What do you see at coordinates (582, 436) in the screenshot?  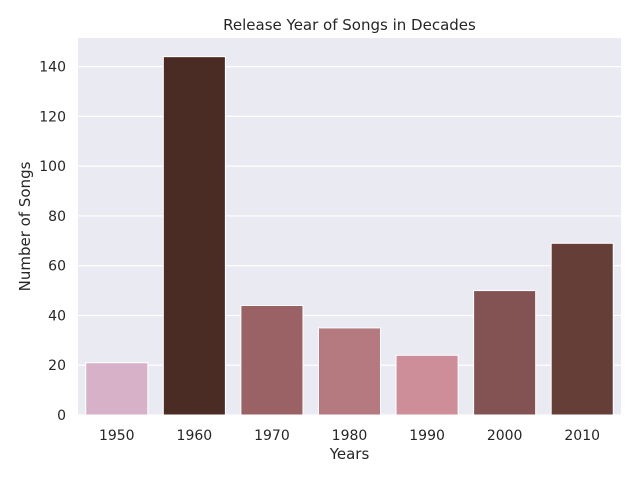 I see `x-tick-label: 2010` at bounding box center [582, 436].